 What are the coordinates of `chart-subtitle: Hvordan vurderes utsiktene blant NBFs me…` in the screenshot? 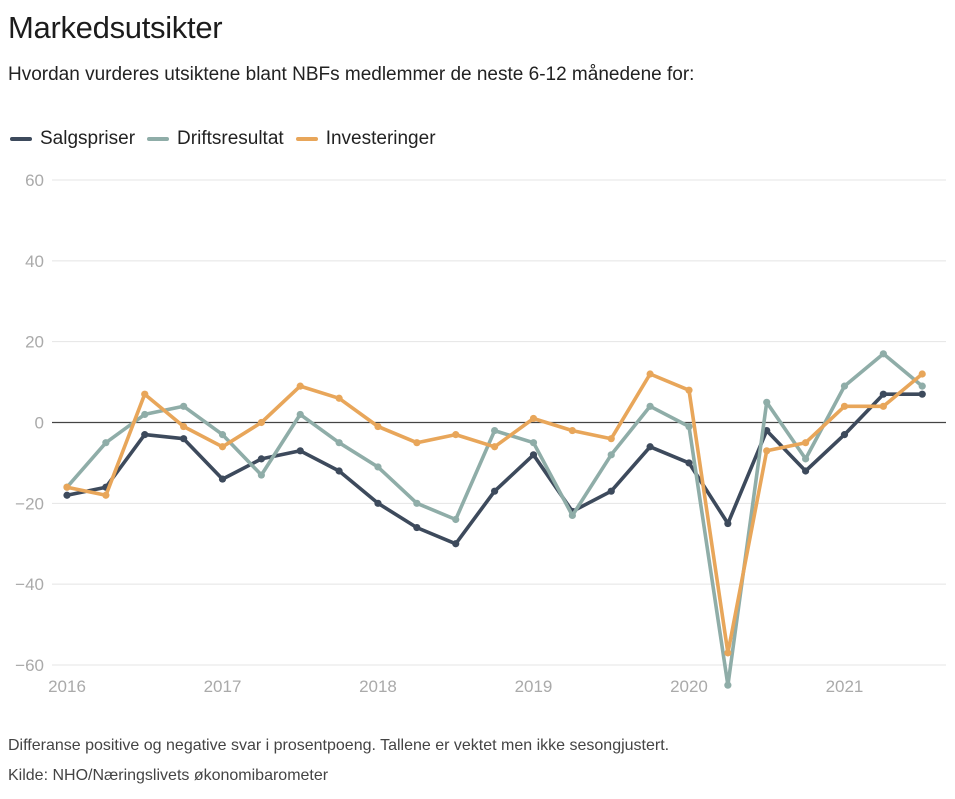 It's located at (351, 74).